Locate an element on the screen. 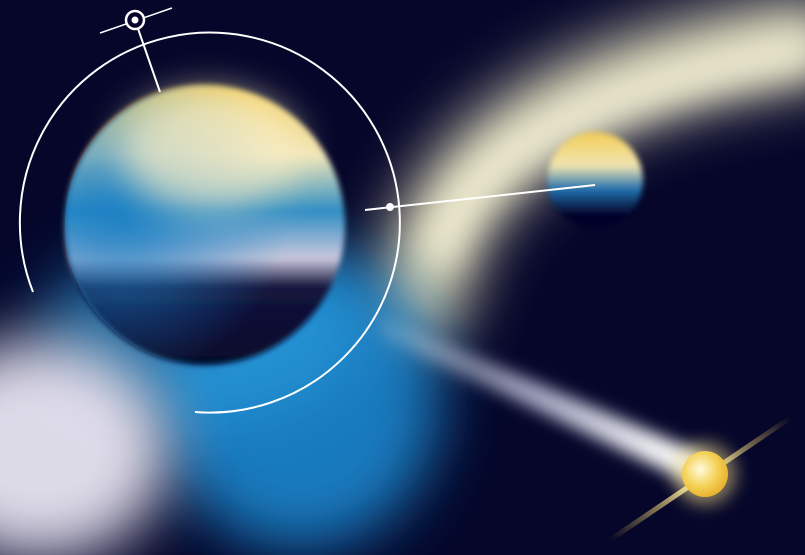  white-glow is located at coordinates (85, 447).